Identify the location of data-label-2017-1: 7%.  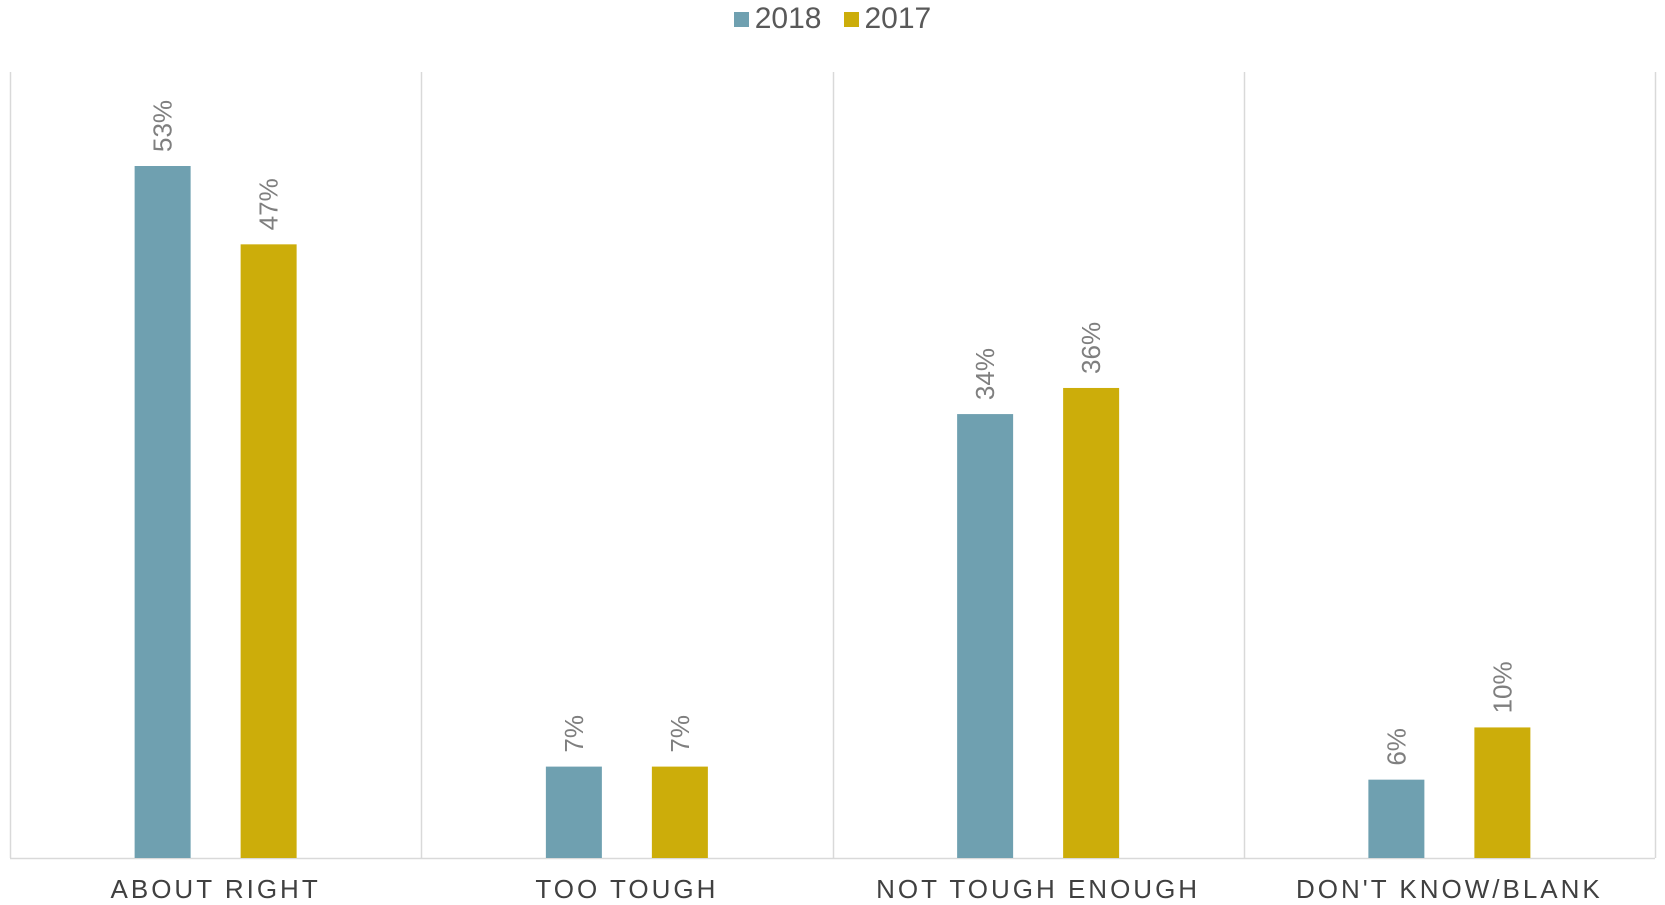
(680, 734).